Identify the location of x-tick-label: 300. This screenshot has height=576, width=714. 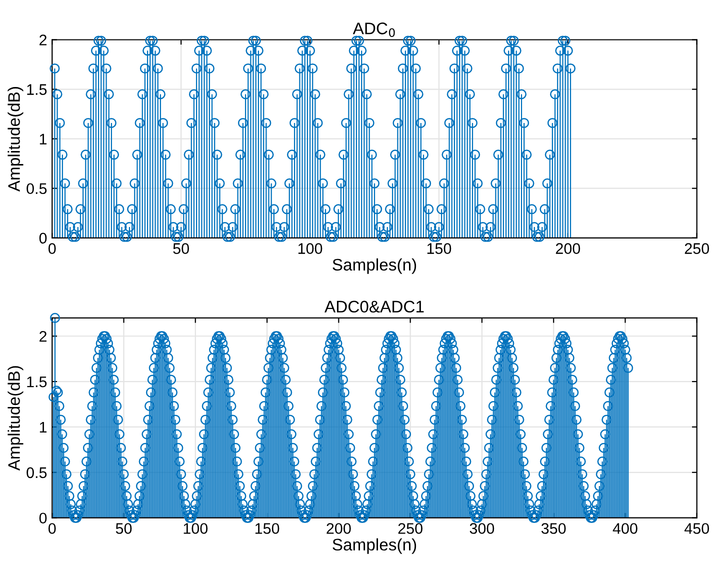
(482, 528).